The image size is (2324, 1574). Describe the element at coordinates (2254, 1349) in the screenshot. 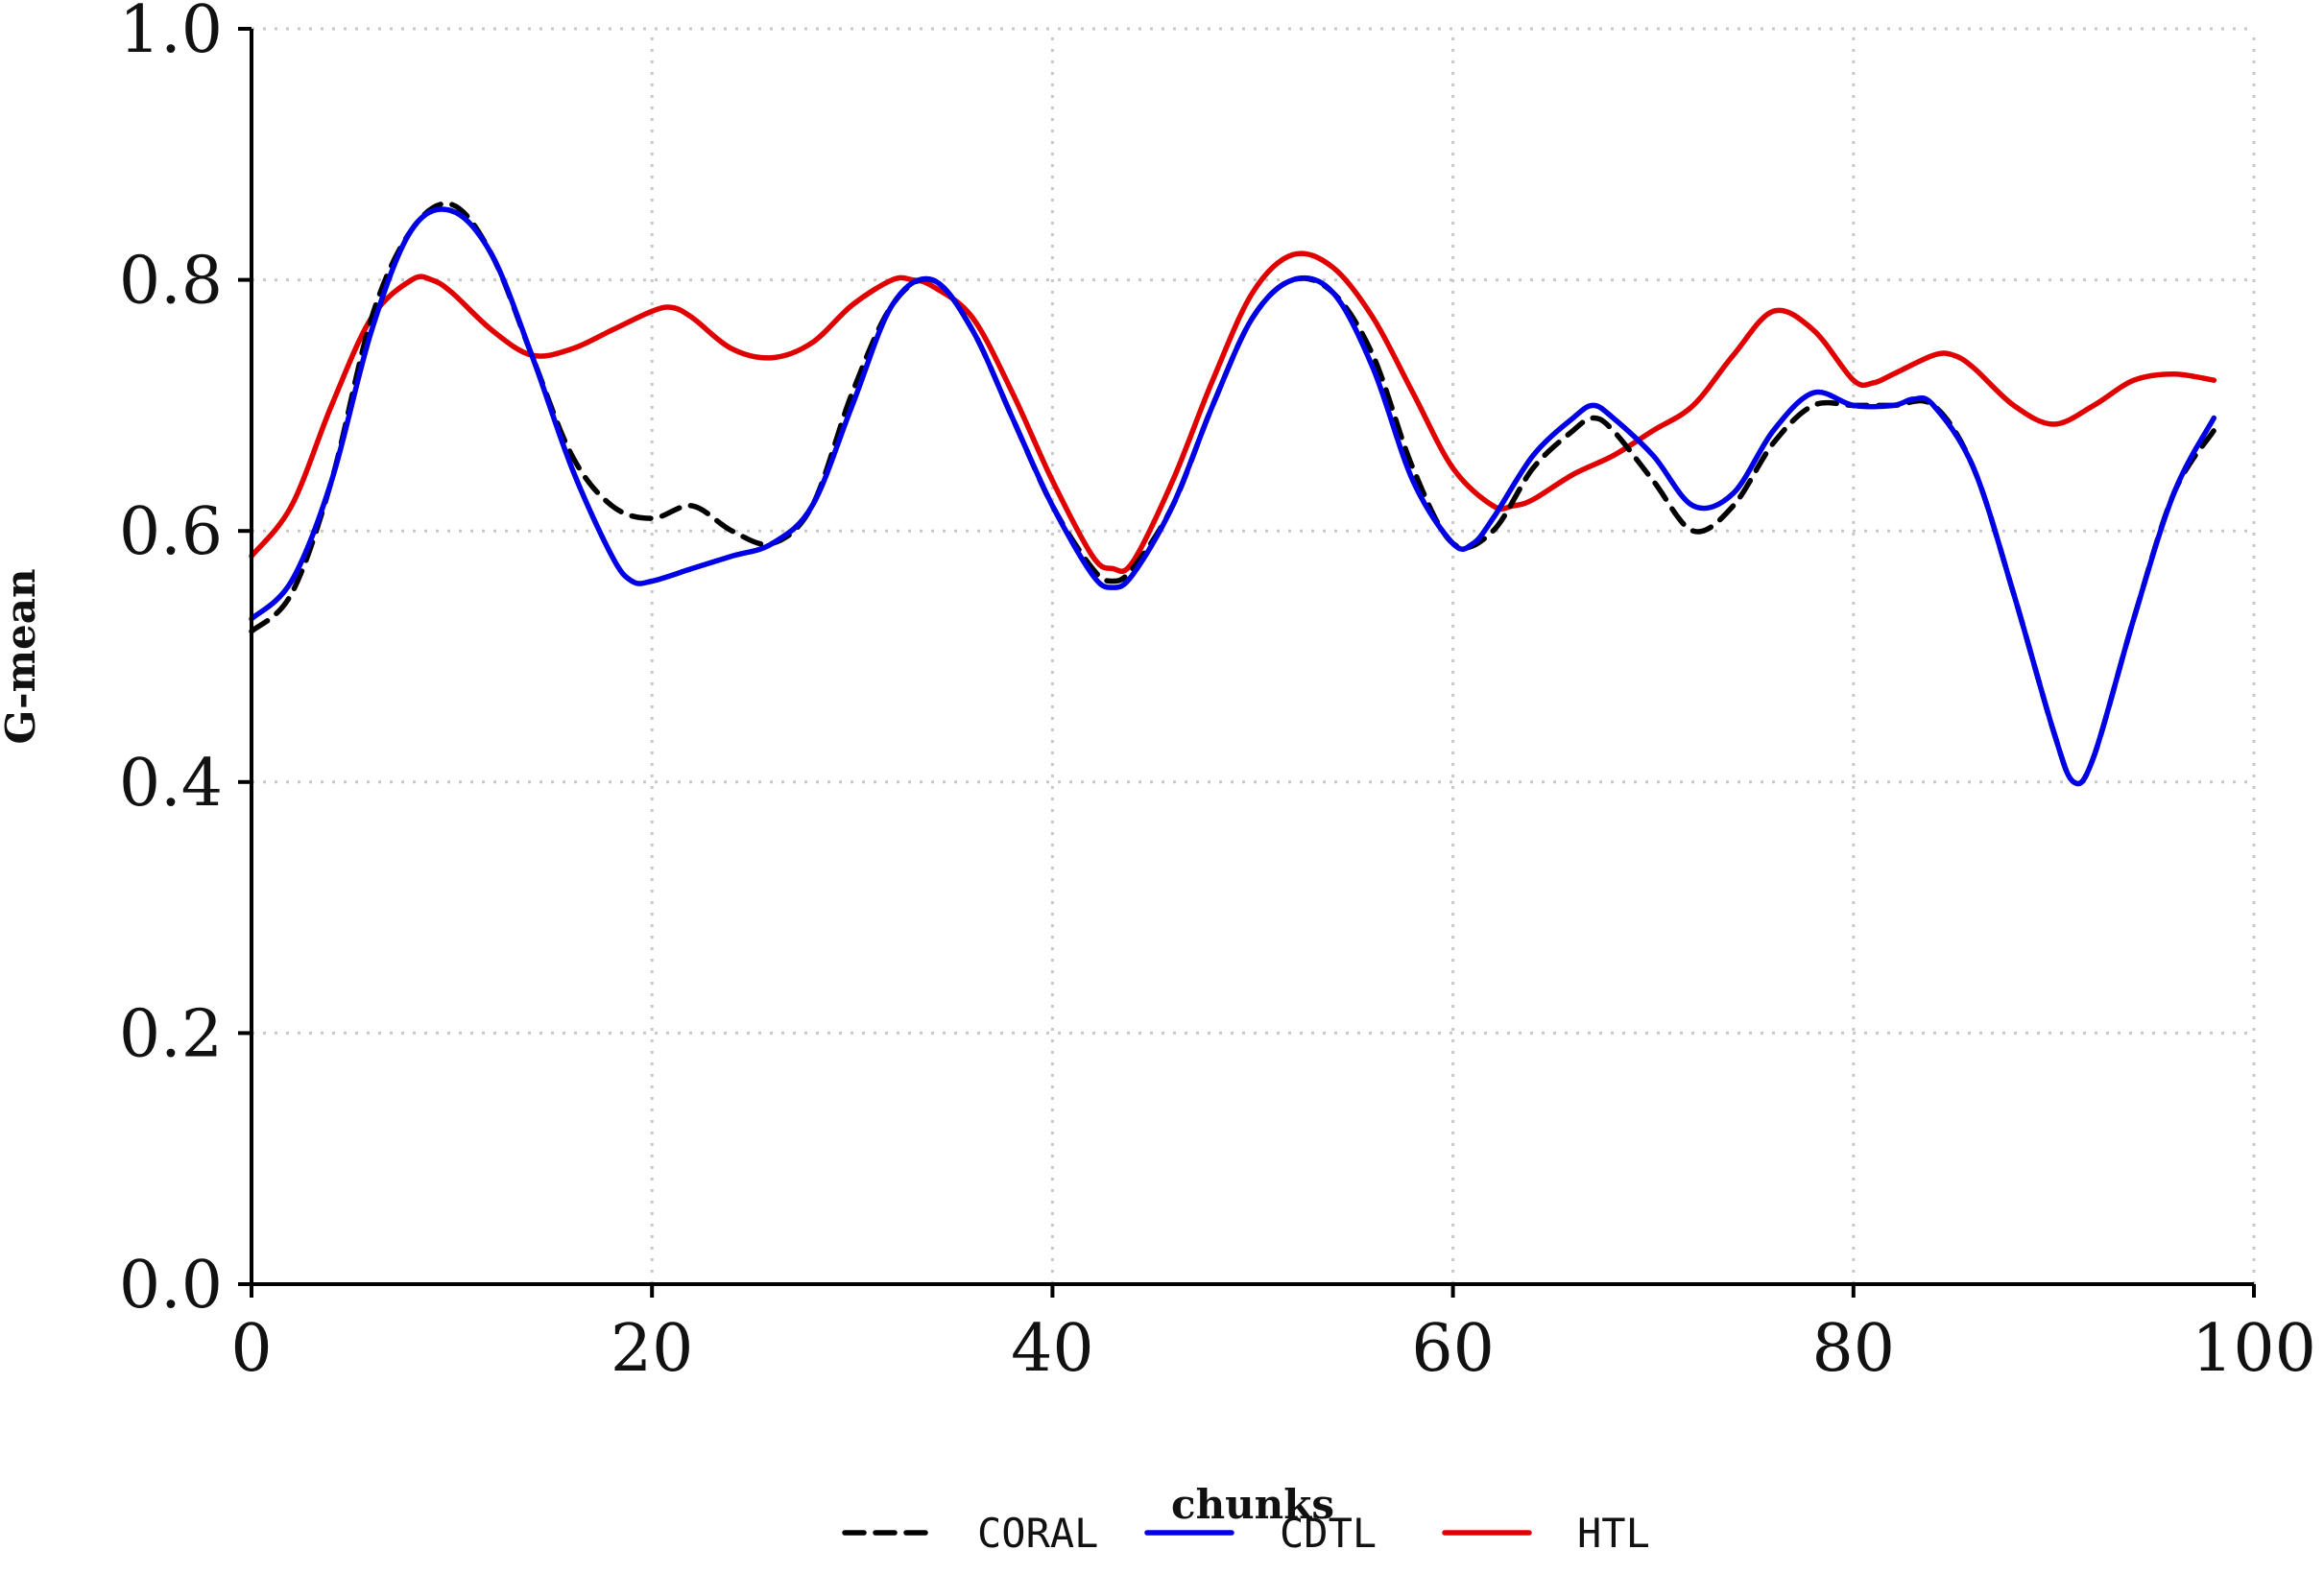

I see `x-tick-label: 100` at that location.